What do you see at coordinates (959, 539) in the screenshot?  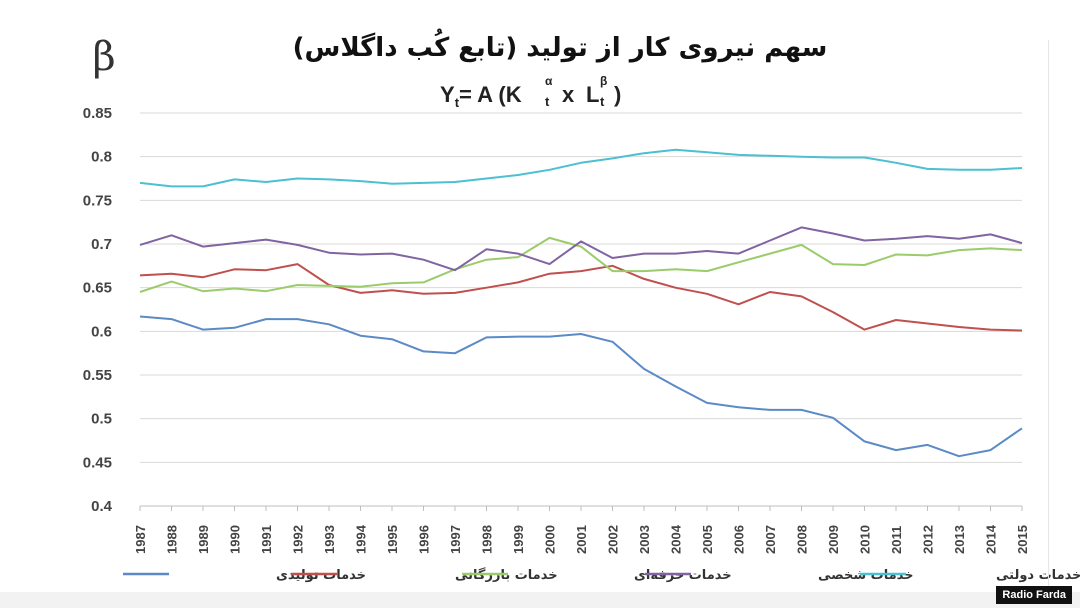 I see `x-tick-label: 2013` at bounding box center [959, 539].